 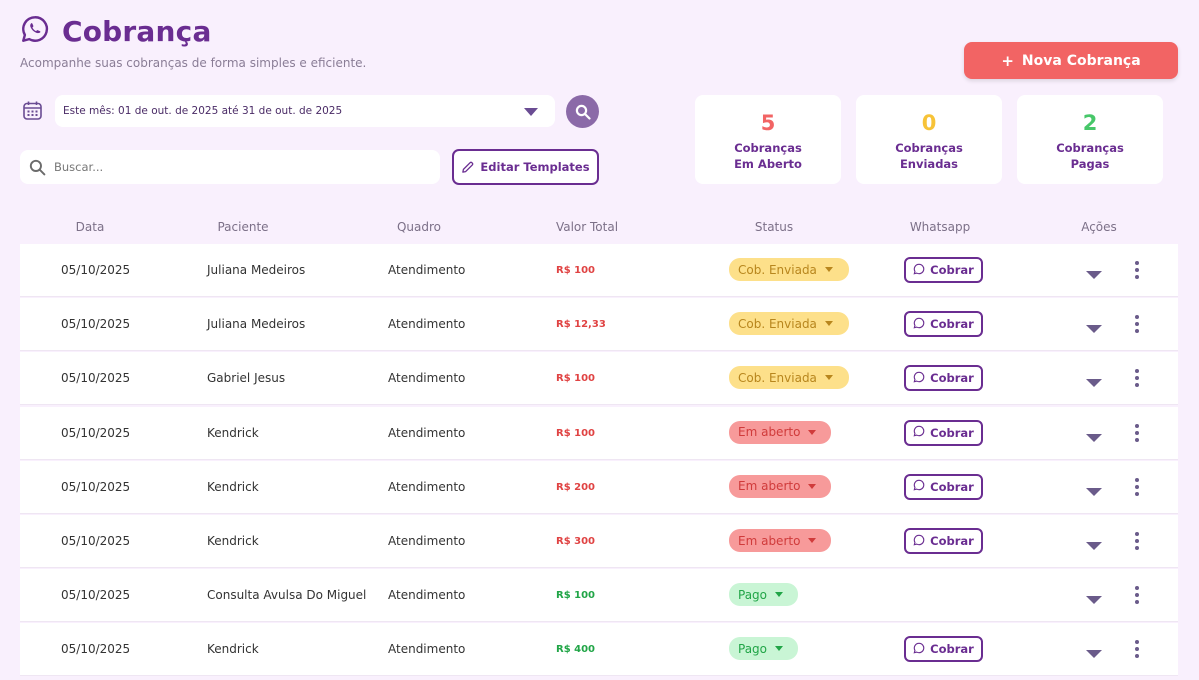 I want to click on cell-valor: R$ 300, so click(x=576, y=541).